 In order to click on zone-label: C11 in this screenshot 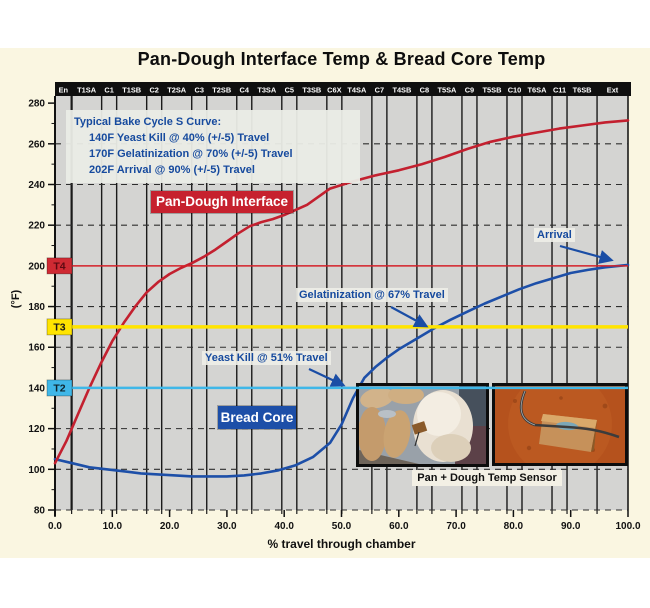, I will do `click(559, 90)`.